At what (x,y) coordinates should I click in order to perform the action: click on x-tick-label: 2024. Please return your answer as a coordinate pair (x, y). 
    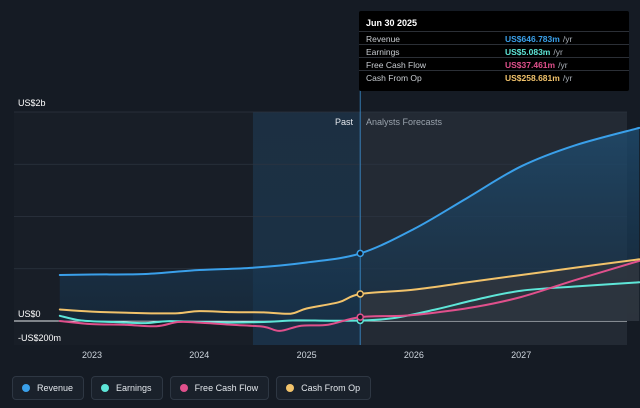
    Looking at the image, I should click on (199, 355).